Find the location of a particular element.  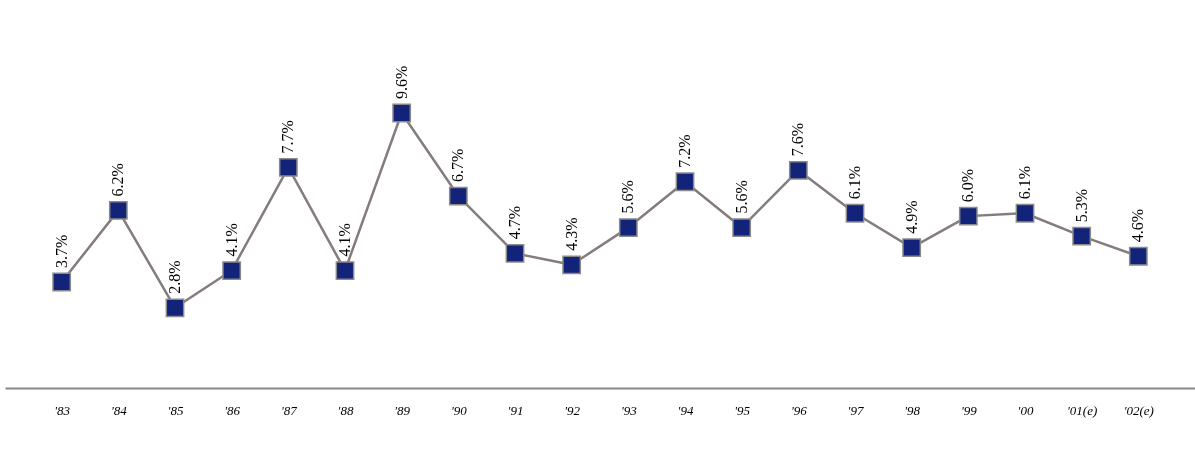

x-tick-label: '94 is located at coordinates (685, 410).